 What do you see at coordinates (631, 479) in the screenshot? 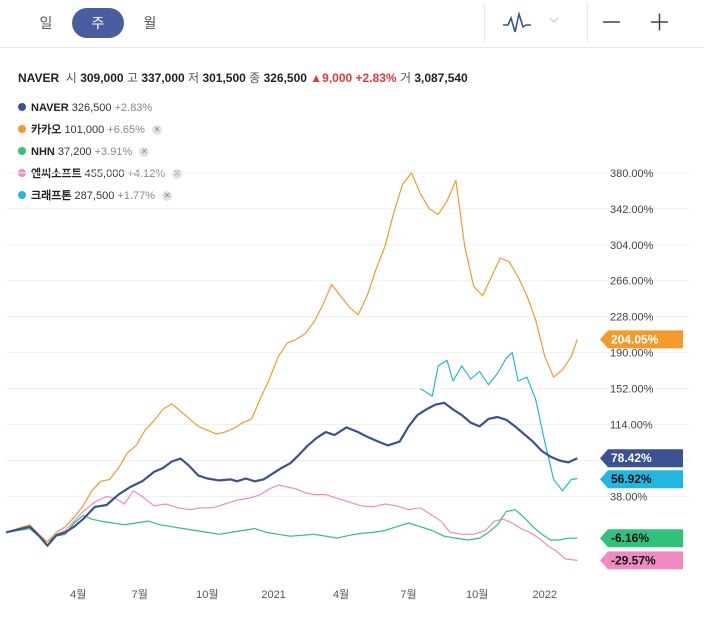
I see `last-value-label: 56.92%` at bounding box center [631, 479].